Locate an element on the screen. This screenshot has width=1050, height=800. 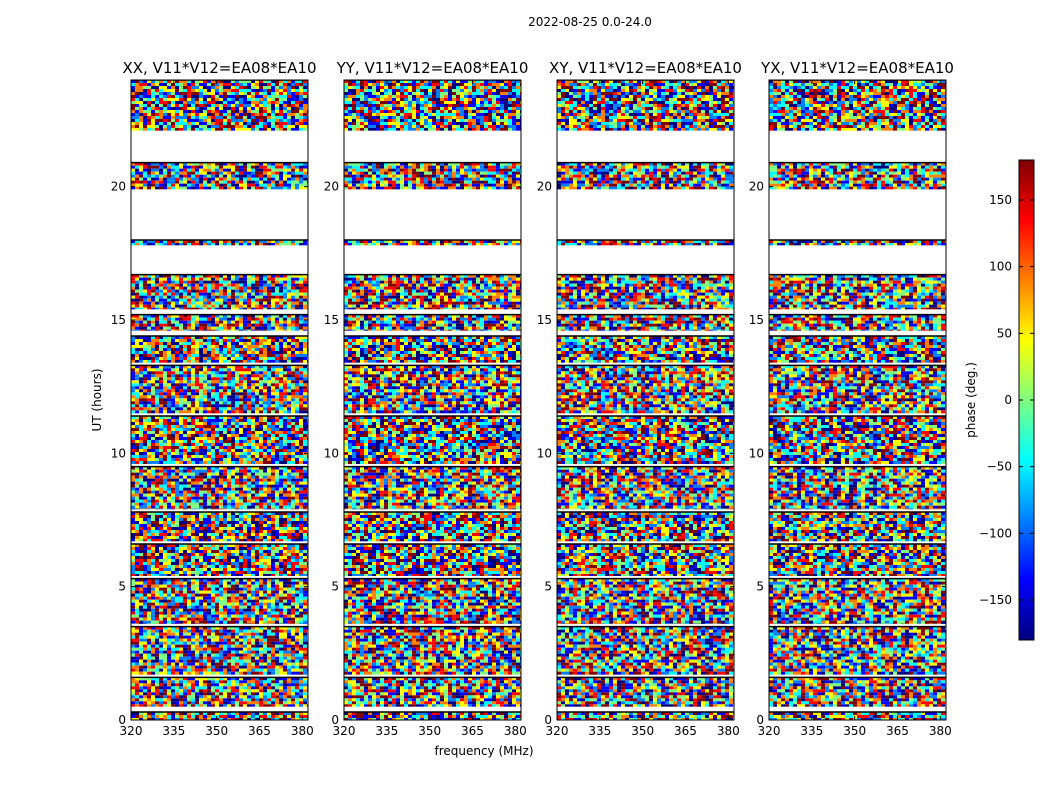
panel-title: XX, V11*V12=EA08*EA10 is located at coordinates (219, 68).